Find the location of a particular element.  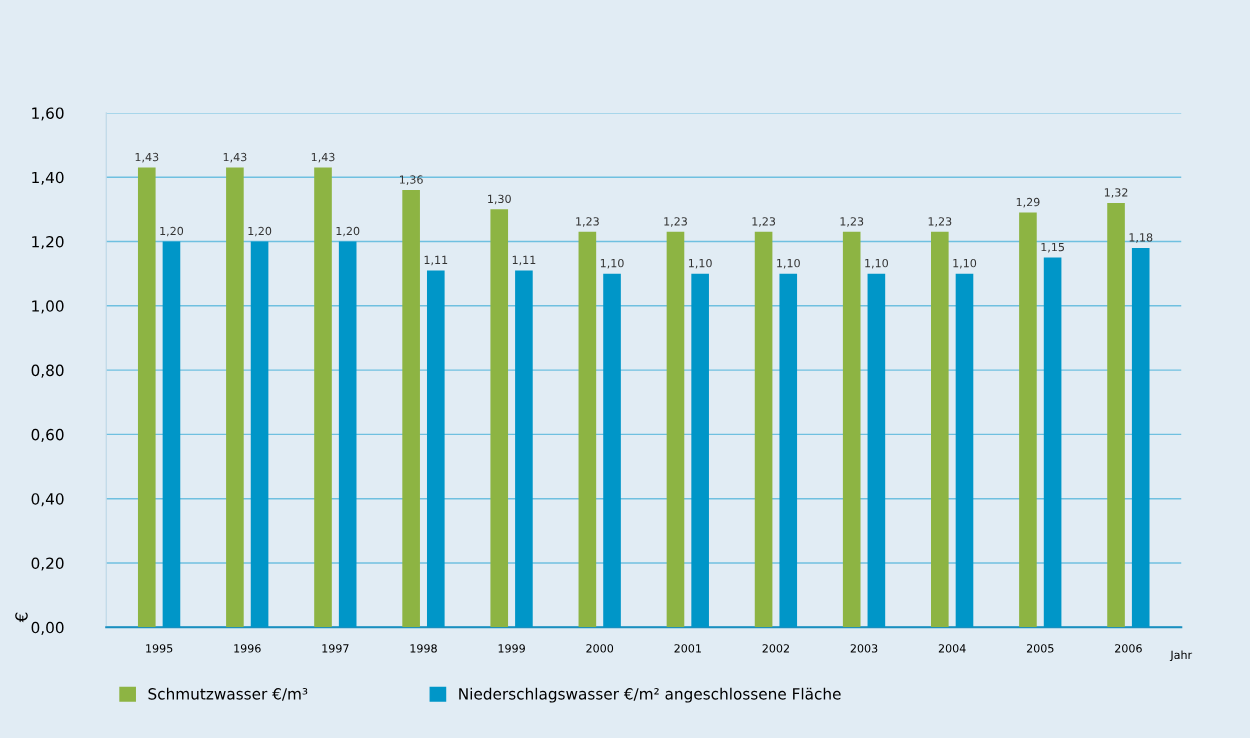

y-tick-label: 1,20 is located at coordinates (48, 242).